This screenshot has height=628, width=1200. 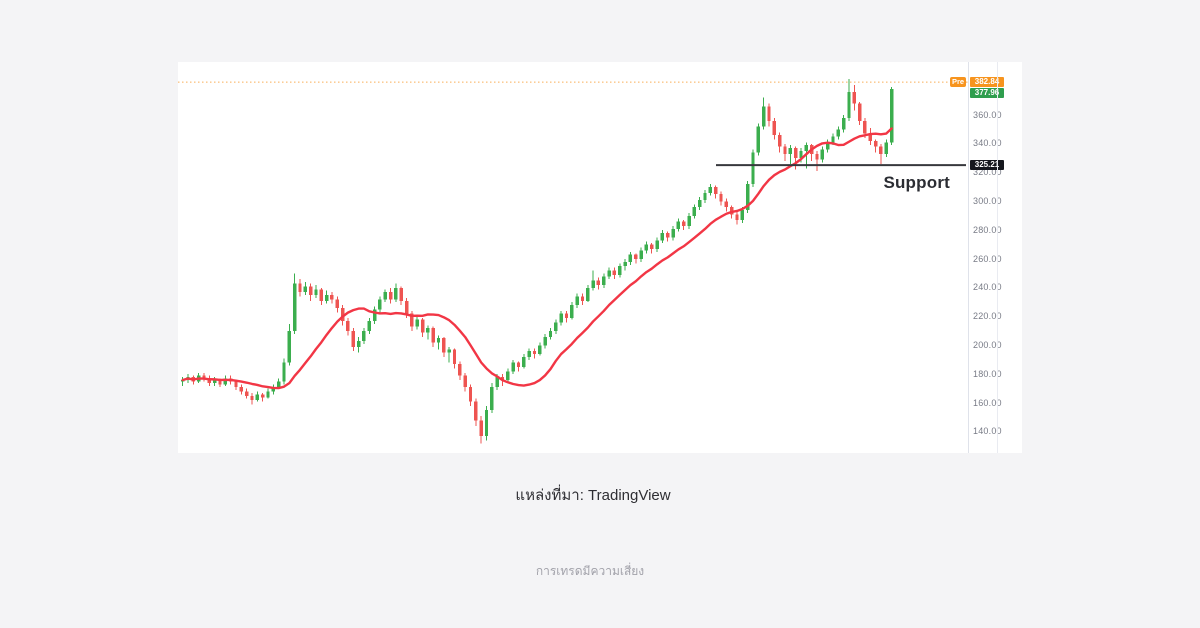 What do you see at coordinates (958, 82) in the screenshot?
I see `premarket-label-badge: Pre` at bounding box center [958, 82].